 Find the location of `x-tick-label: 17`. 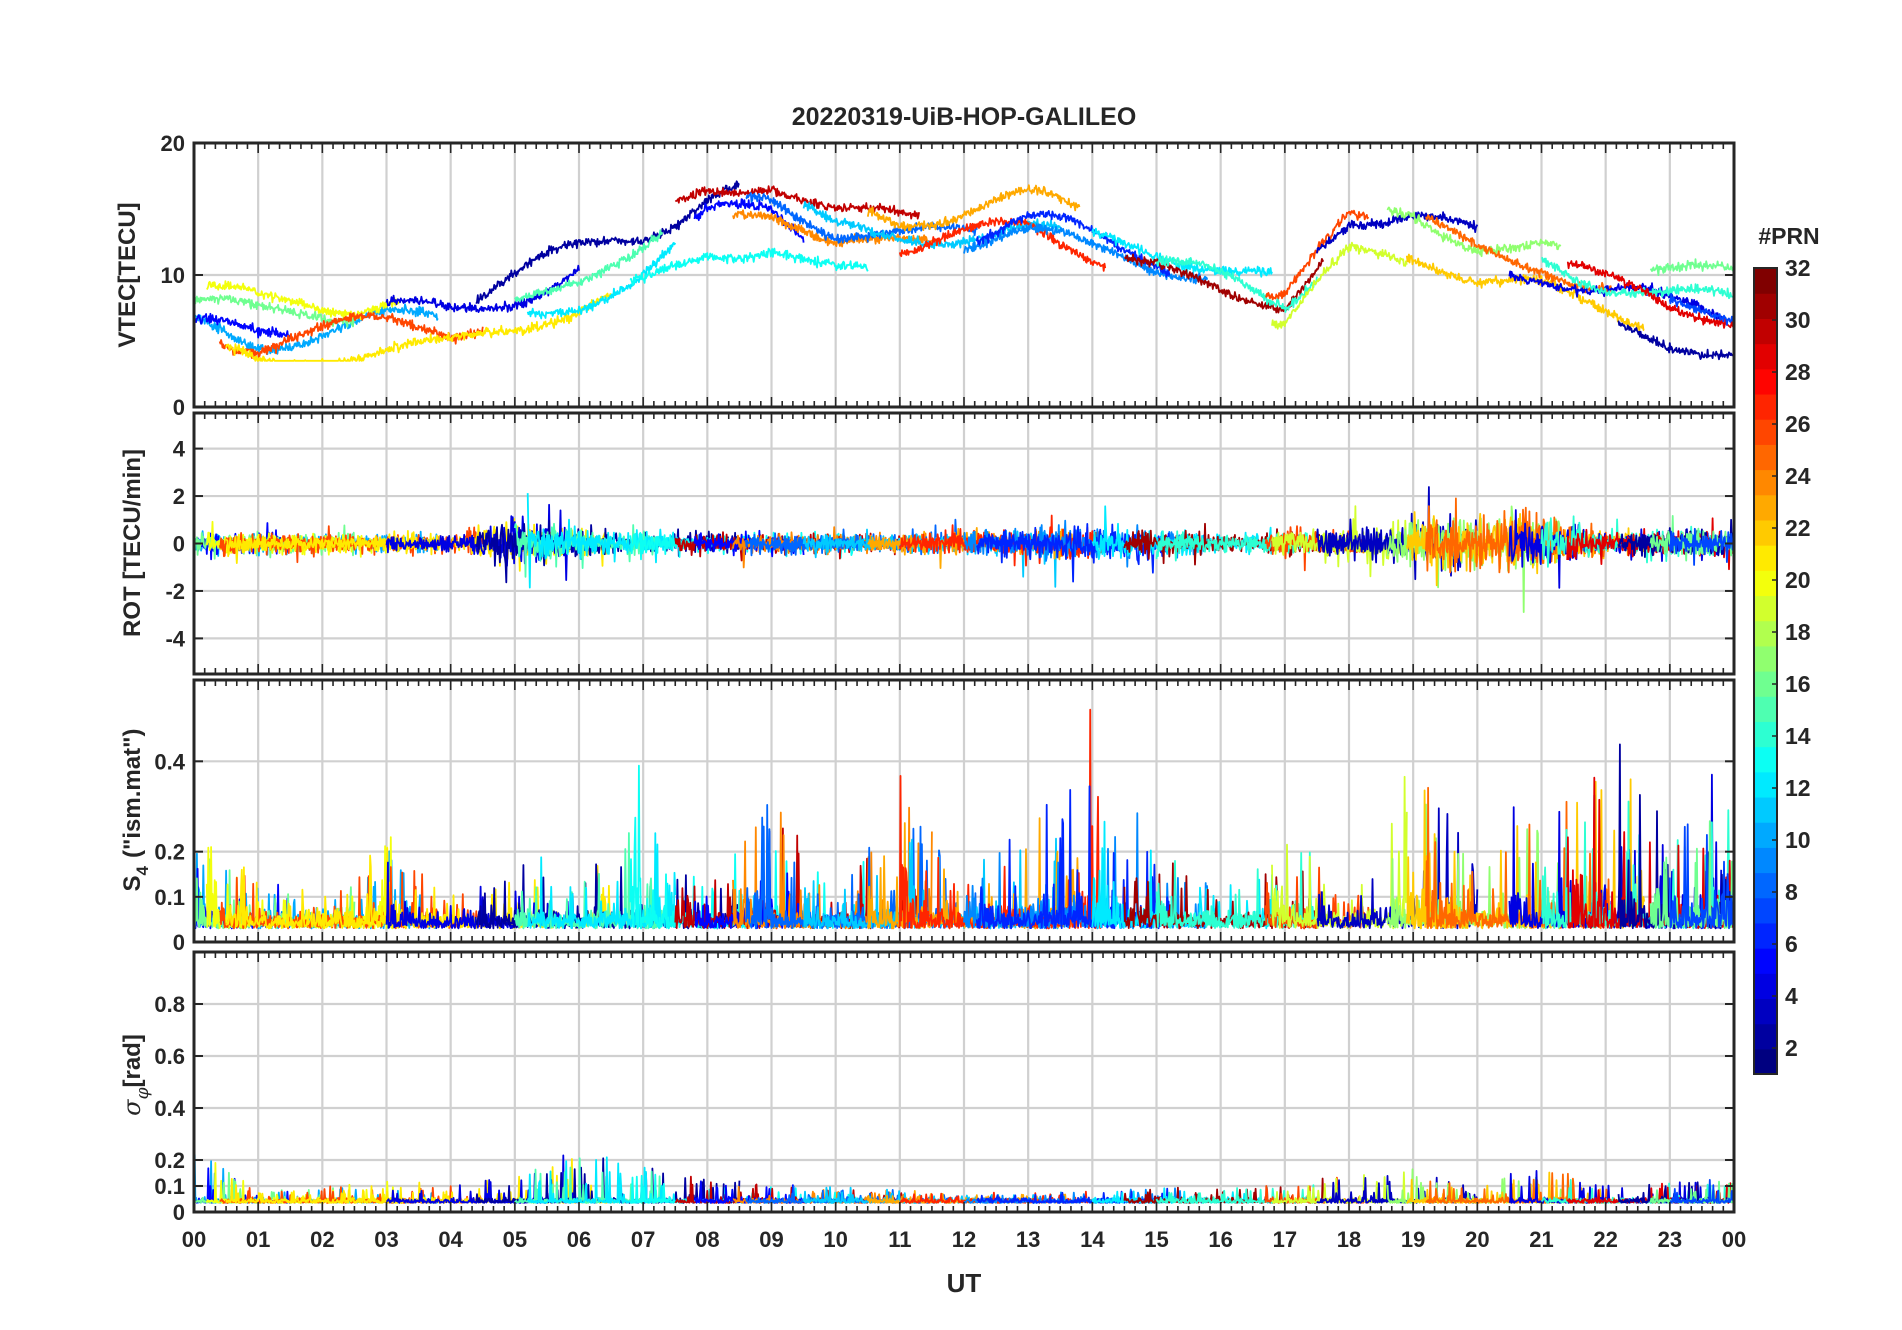

x-tick-label: 17 is located at coordinates (1285, 1239).